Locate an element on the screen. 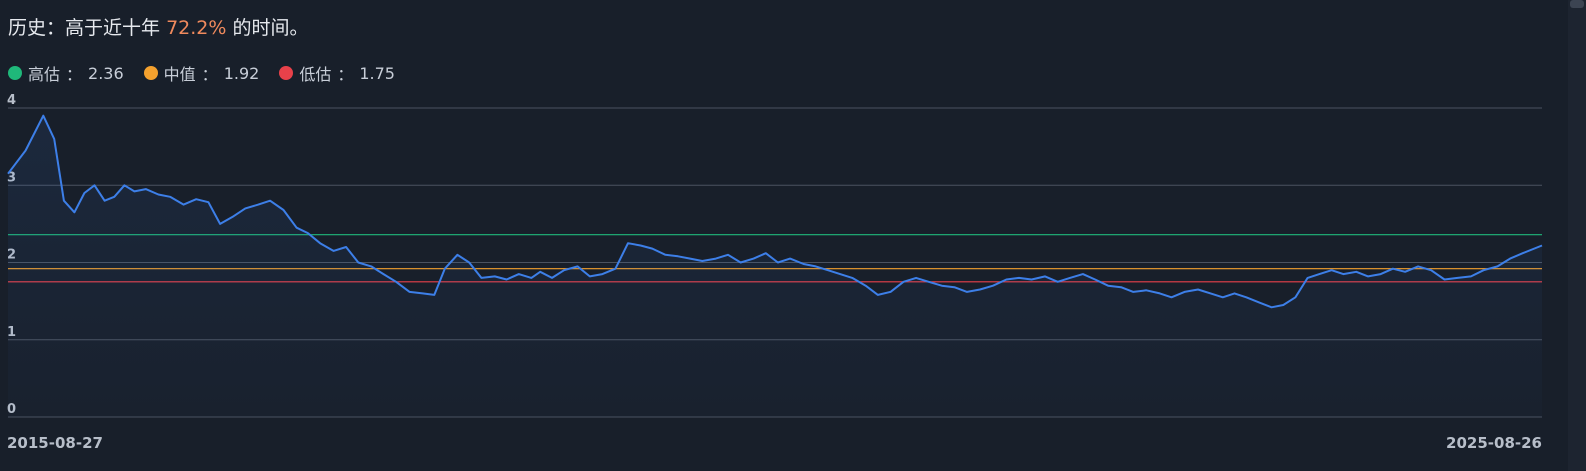 This screenshot has height=471, width=1586. legend-sep-low: ： is located at coordinates (345, 74).